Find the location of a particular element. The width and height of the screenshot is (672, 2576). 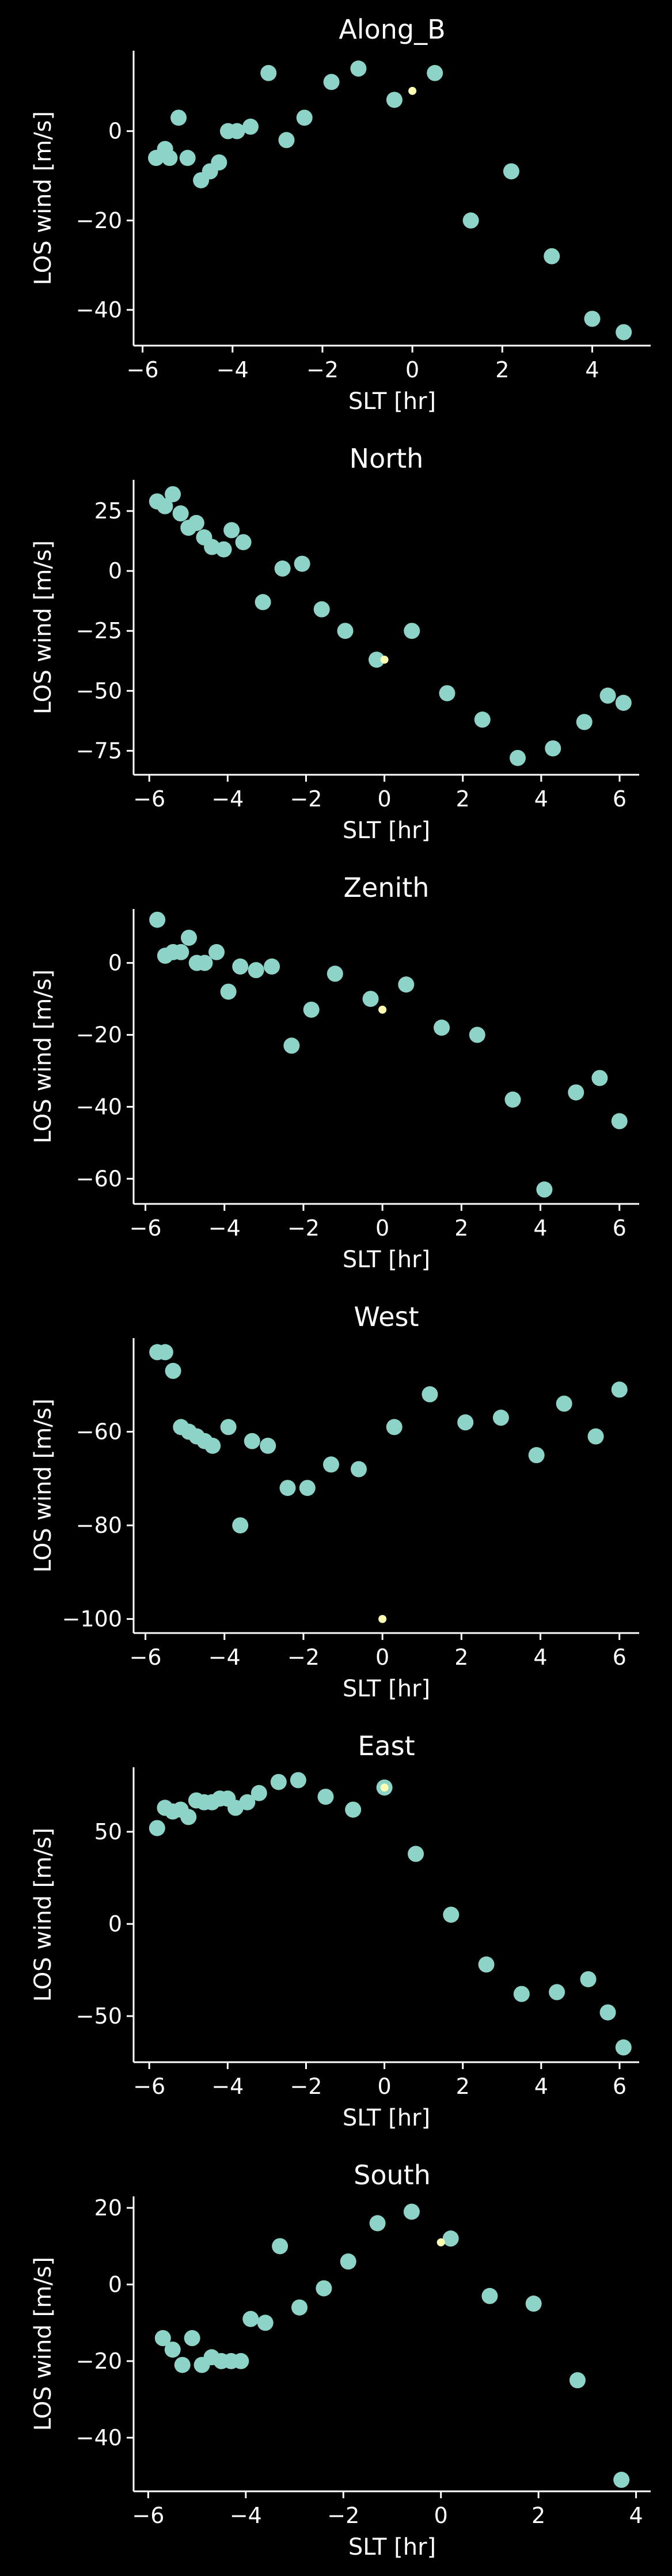

x-axis-label: SLT [hr] is located at coordinates (392, 2547).